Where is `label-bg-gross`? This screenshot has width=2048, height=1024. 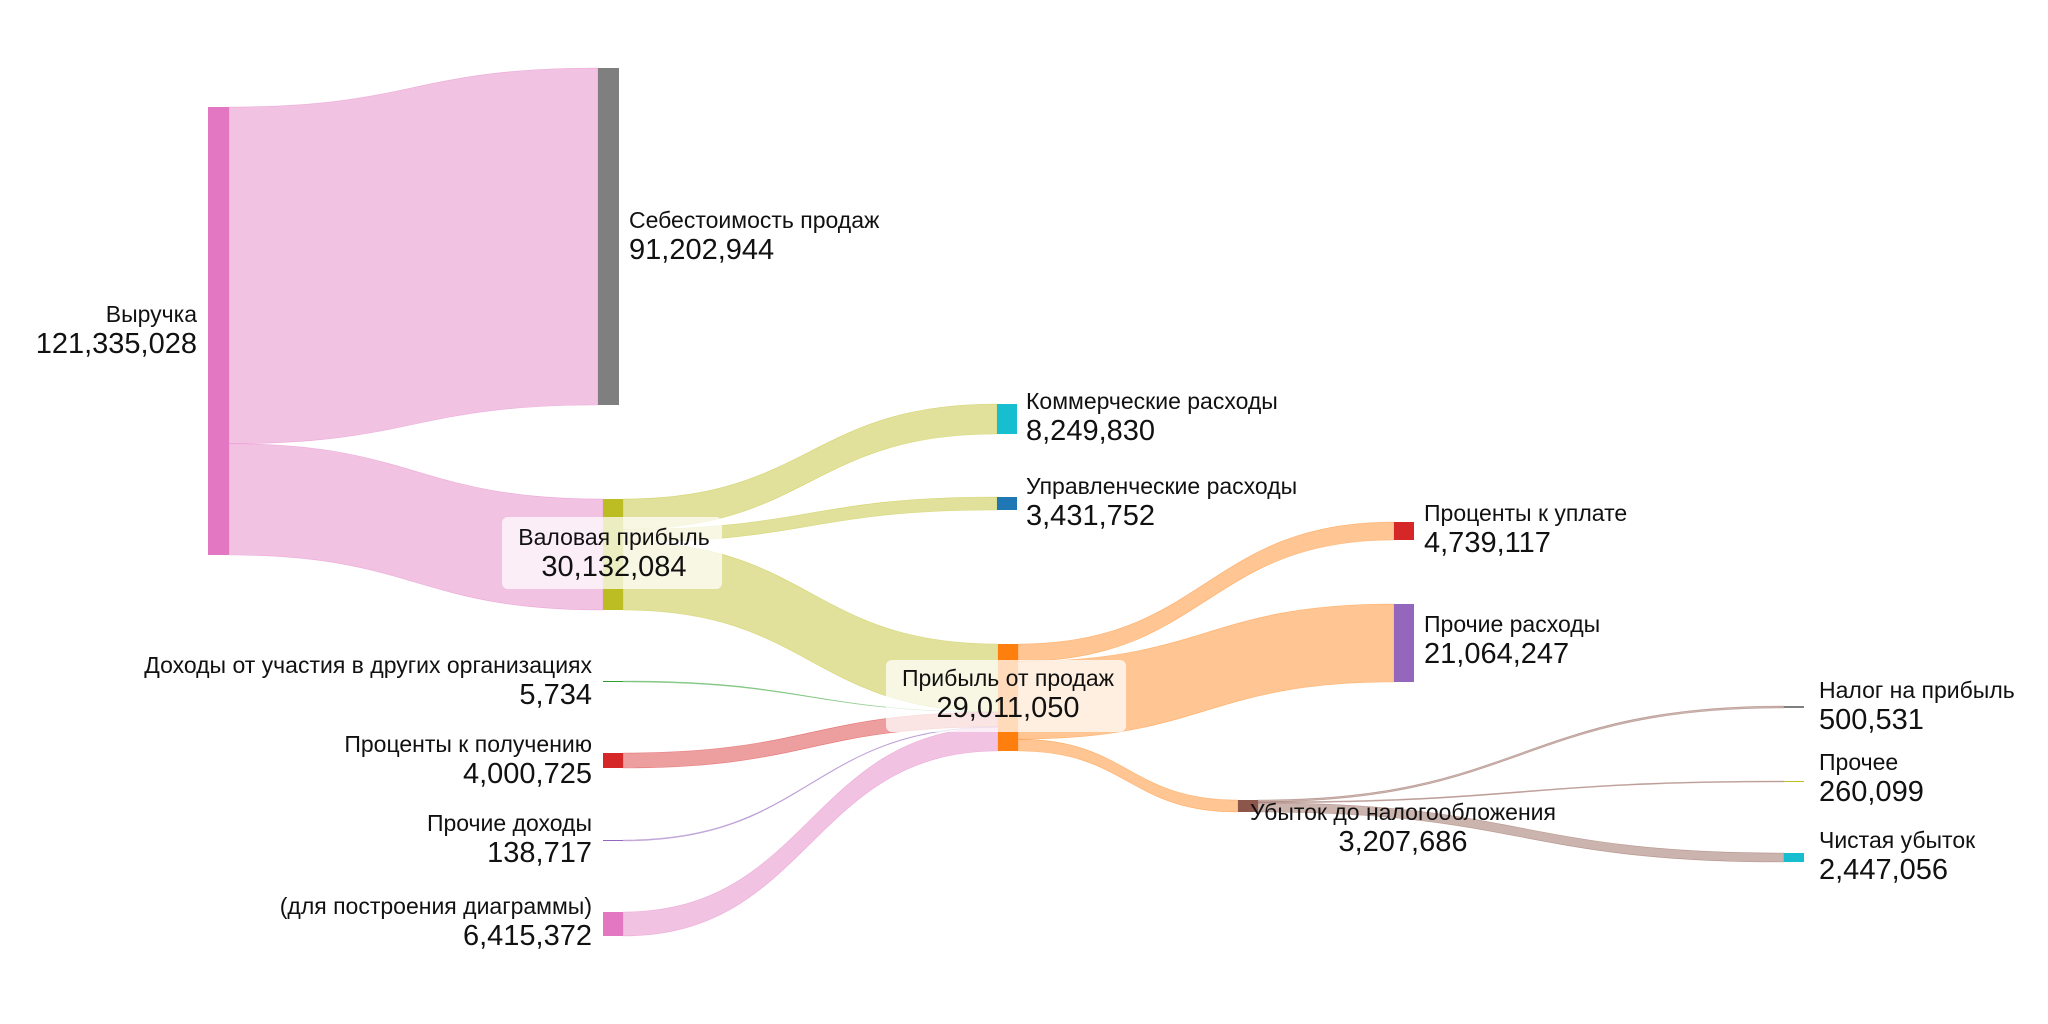
label-bg-gross is located at coordinates (612, 553).